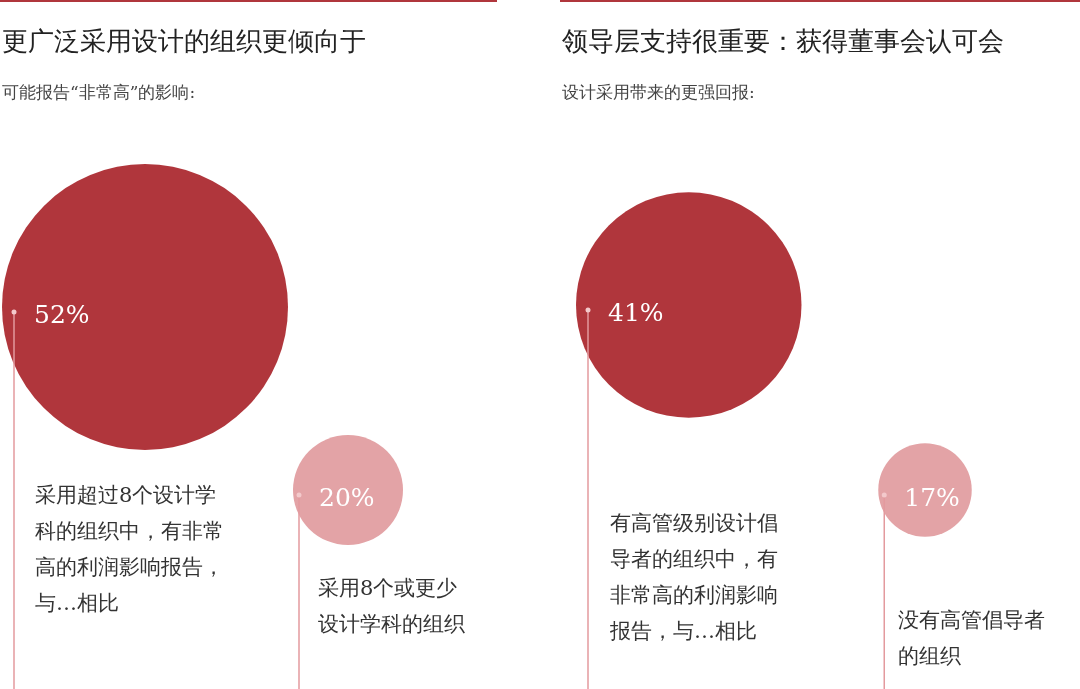 This screenshot has width=1080, height=689. I want to click on data-label: 41%, so click(636, 312).